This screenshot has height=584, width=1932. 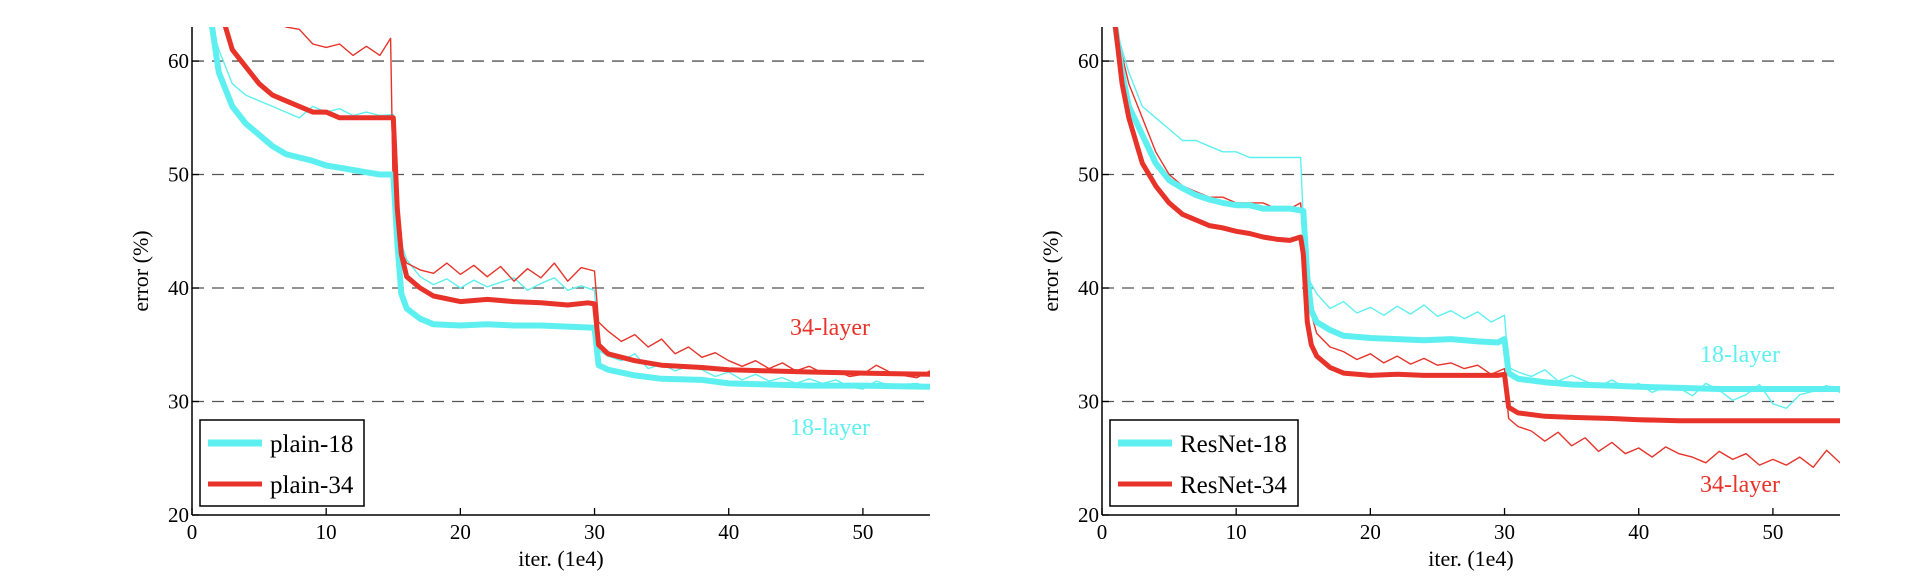 I want to click on legend-label: ResNet-18, so click(x=1233, y=444).